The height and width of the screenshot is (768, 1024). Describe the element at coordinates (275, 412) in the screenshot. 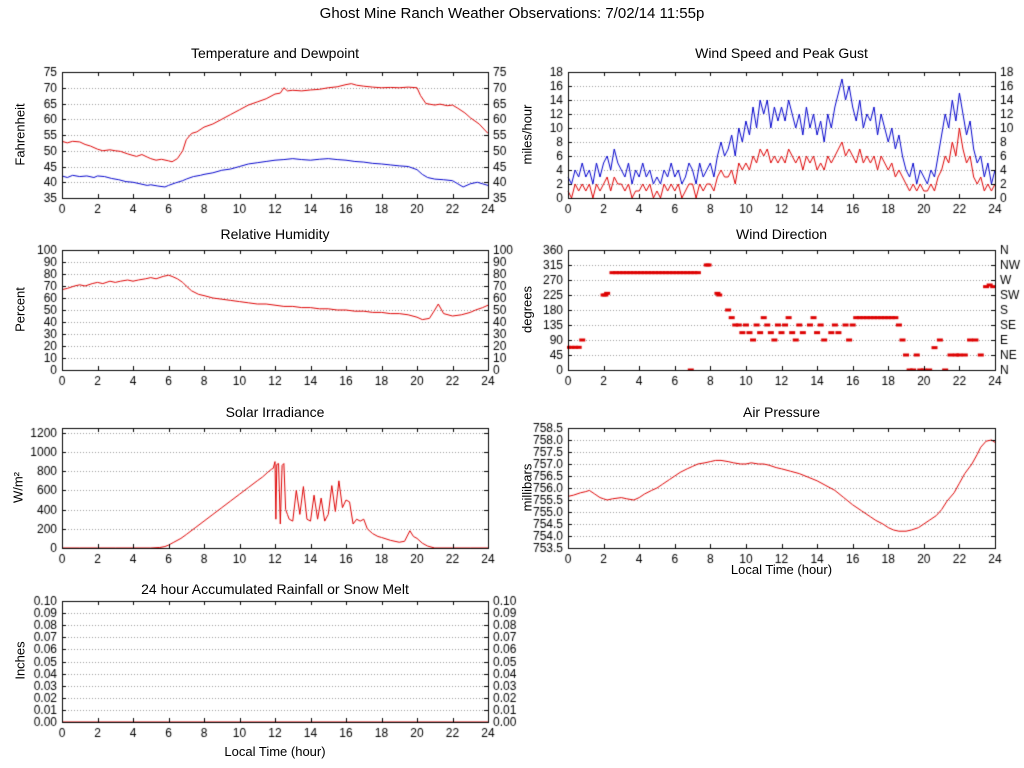

I see `chart-title-solar-irradiance: Solar Irradiance` at that location.